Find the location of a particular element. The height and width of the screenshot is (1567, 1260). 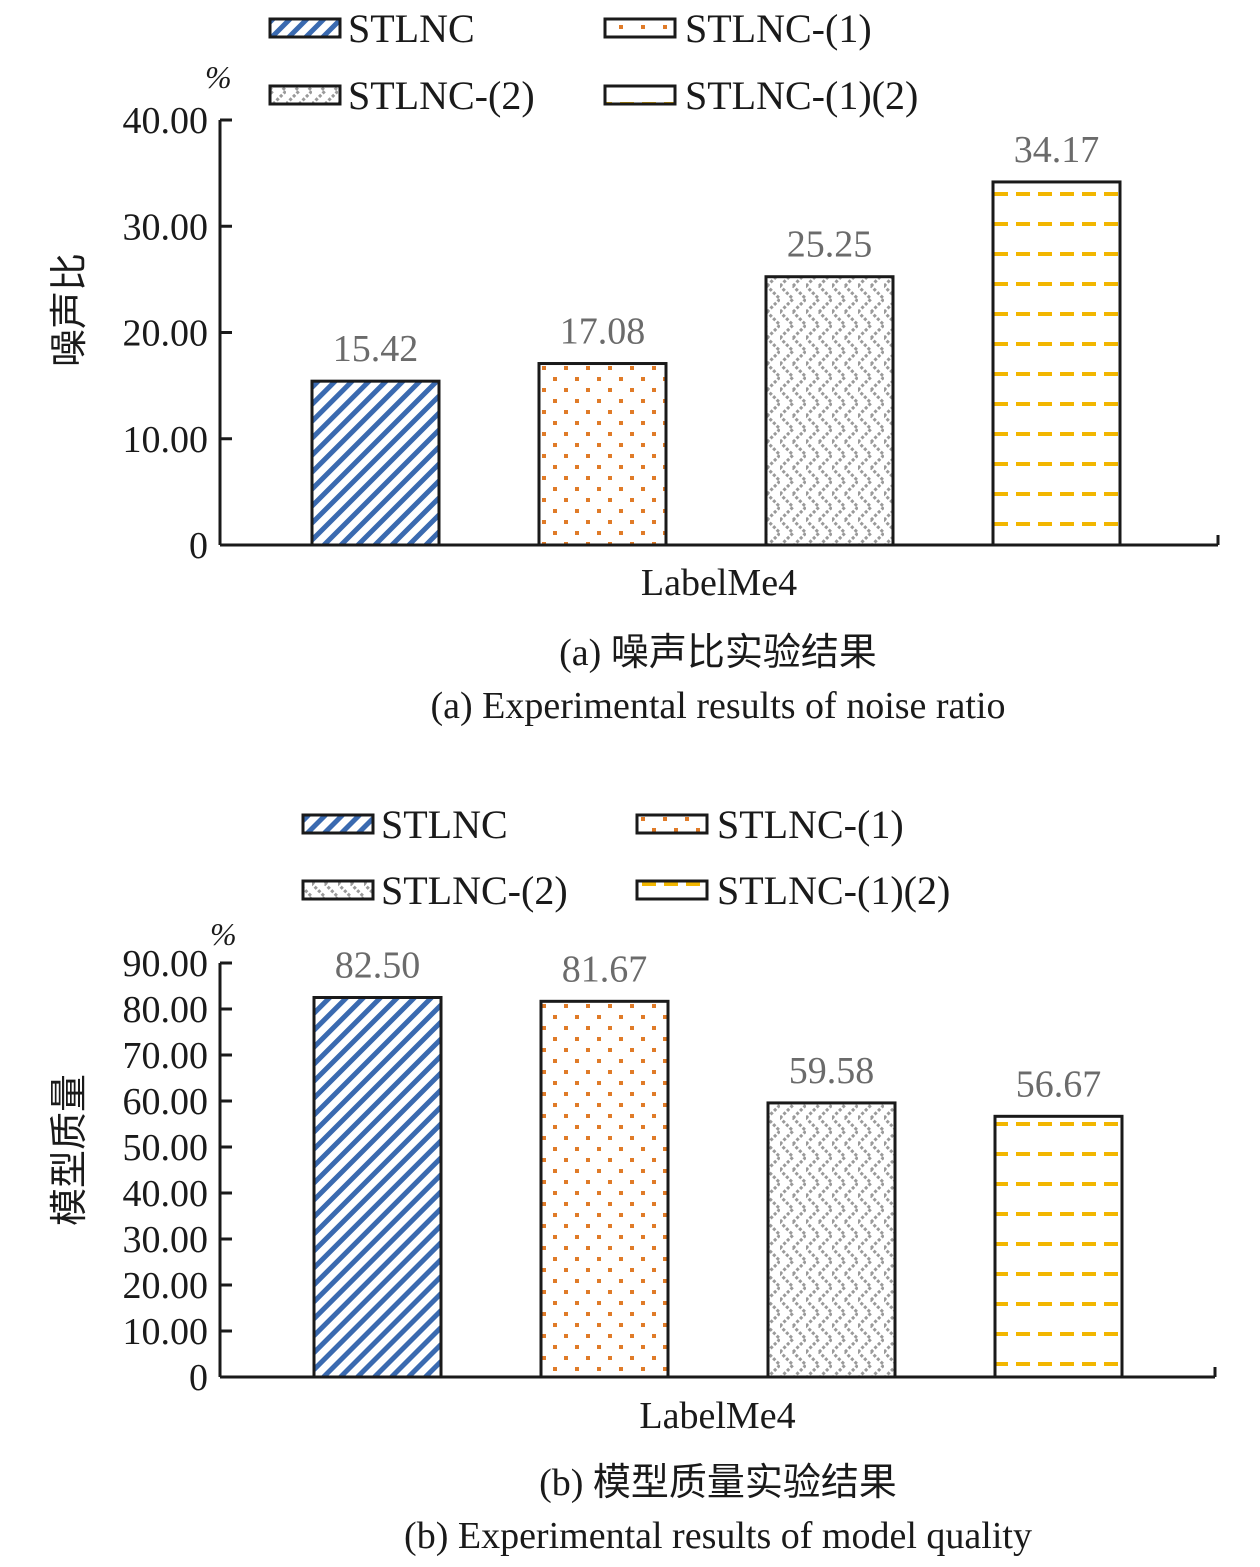

data-label: 34.17 is located at coordinates (1057, 150).